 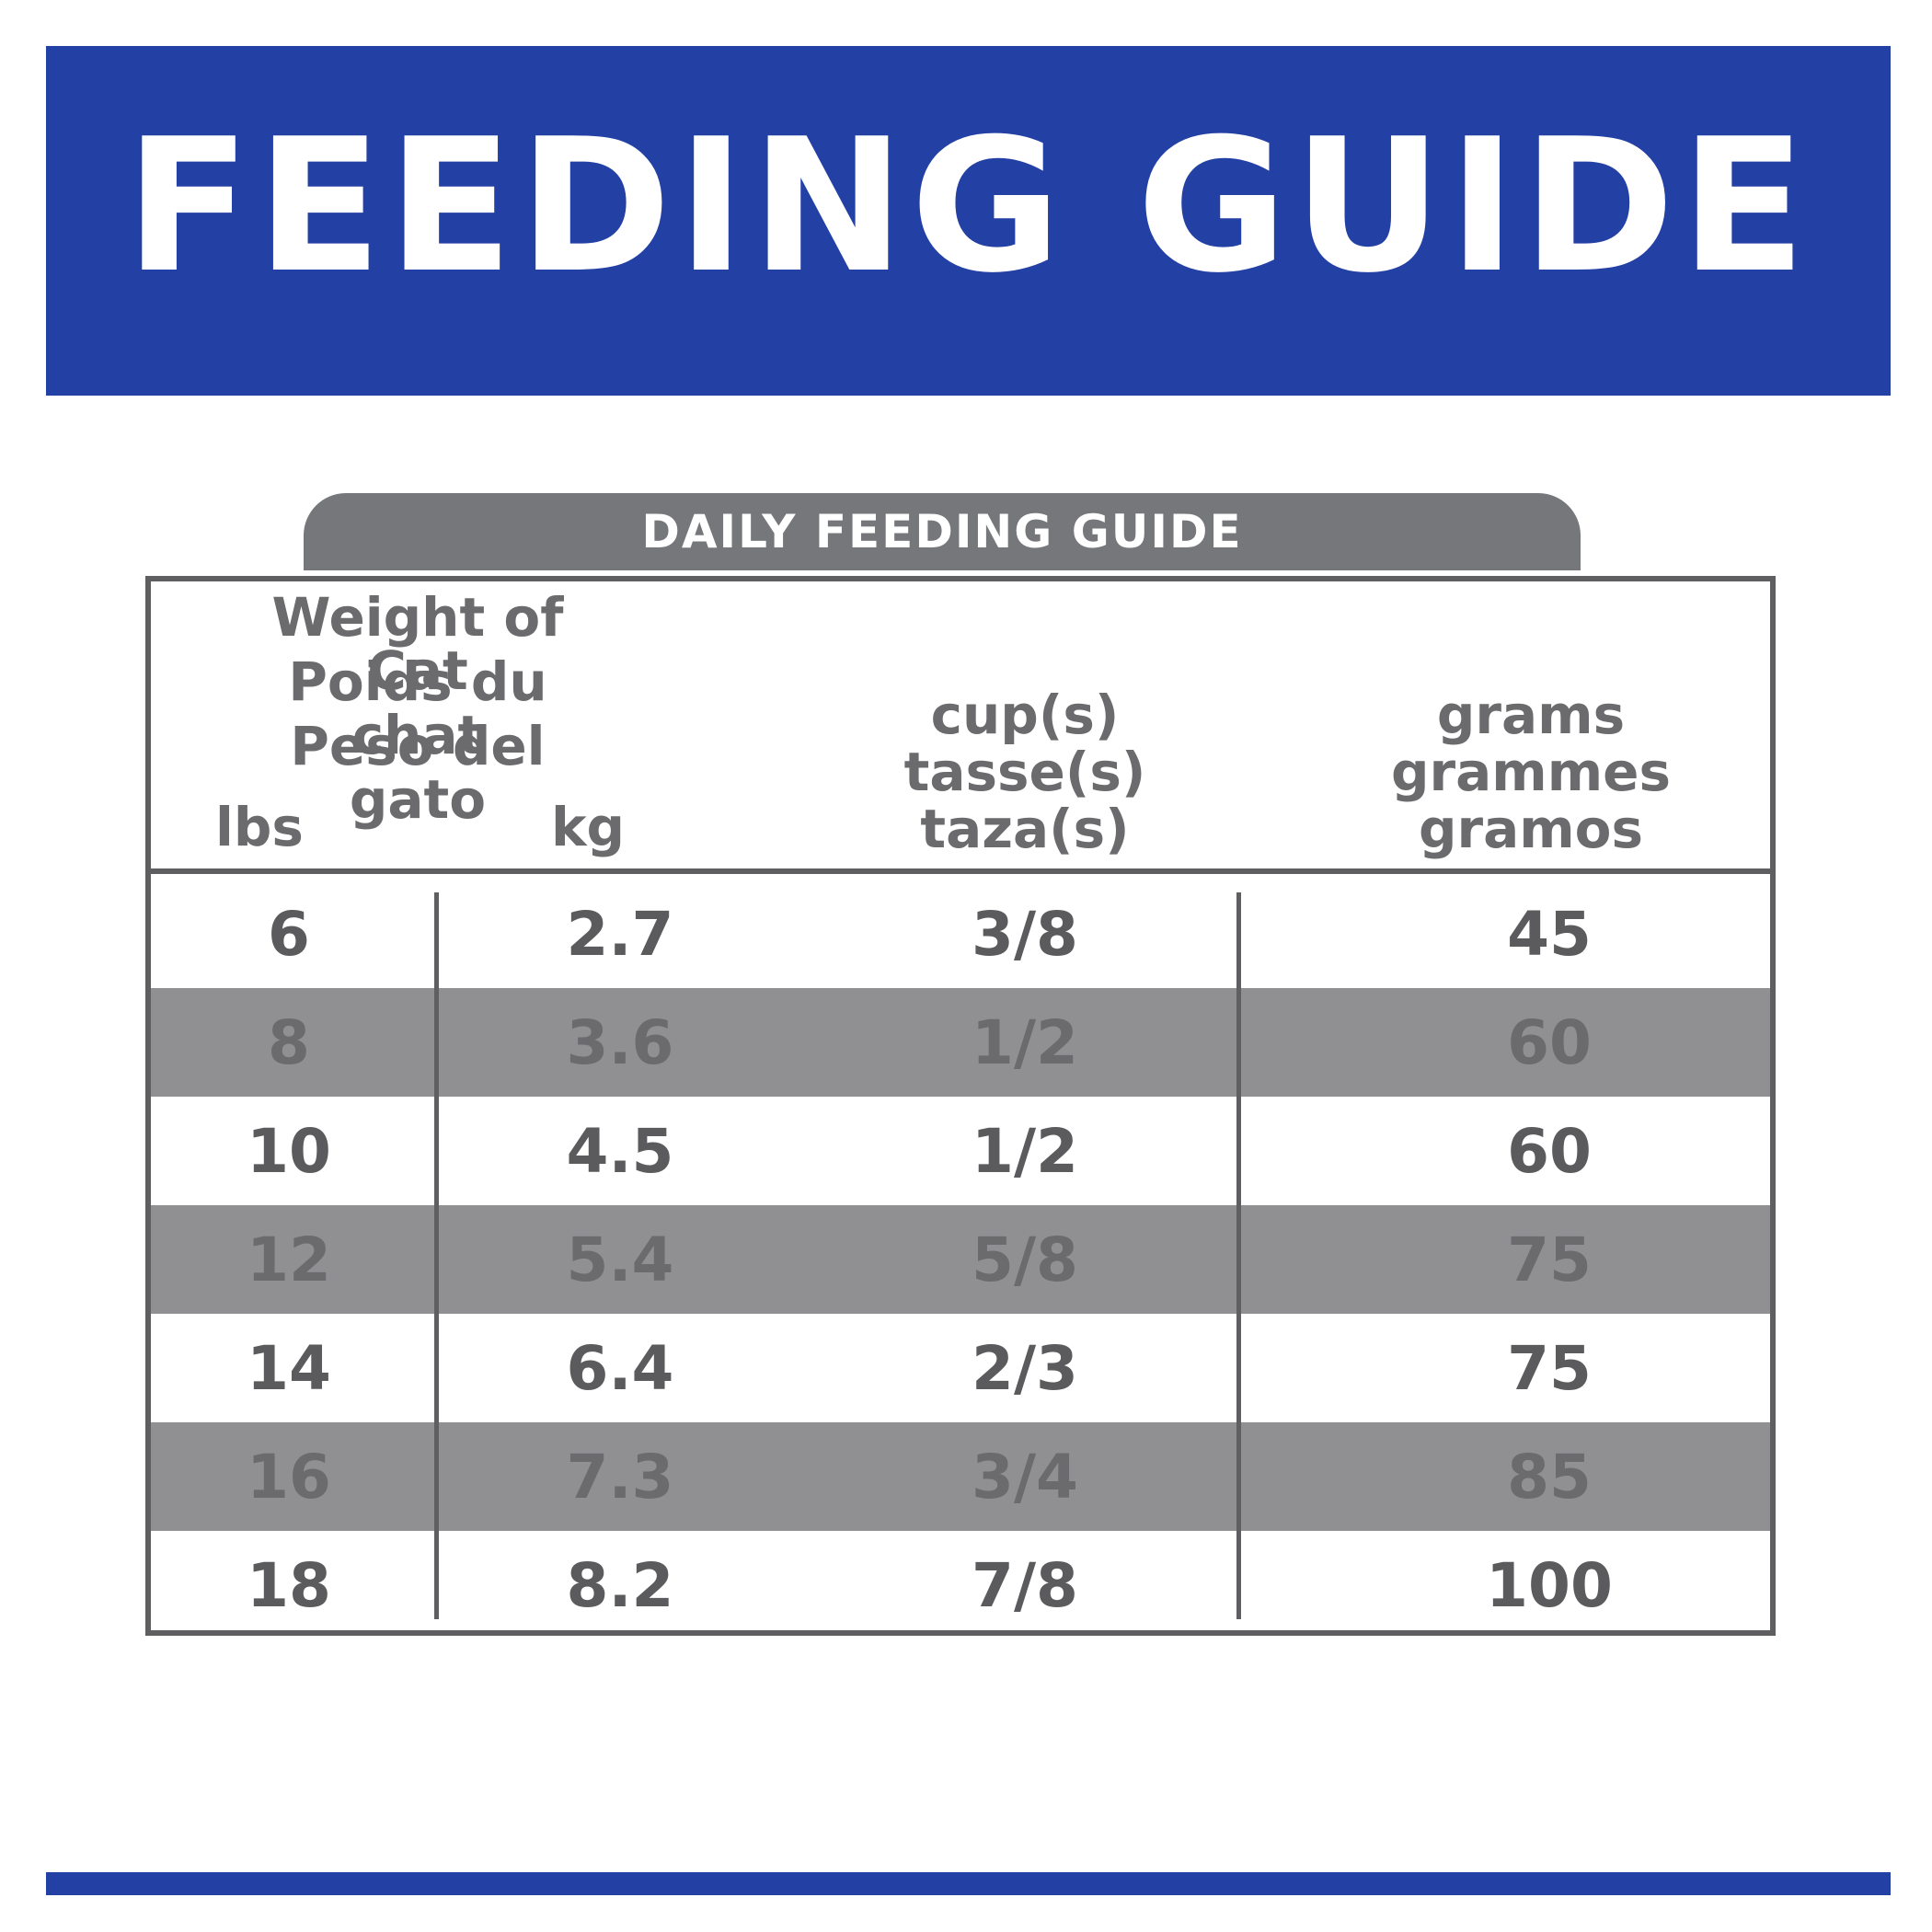 What do you see at coordinates (289, 1476) in the screenshot?
I see `lbs-cell: 16` at bounding box center [289, 1476].